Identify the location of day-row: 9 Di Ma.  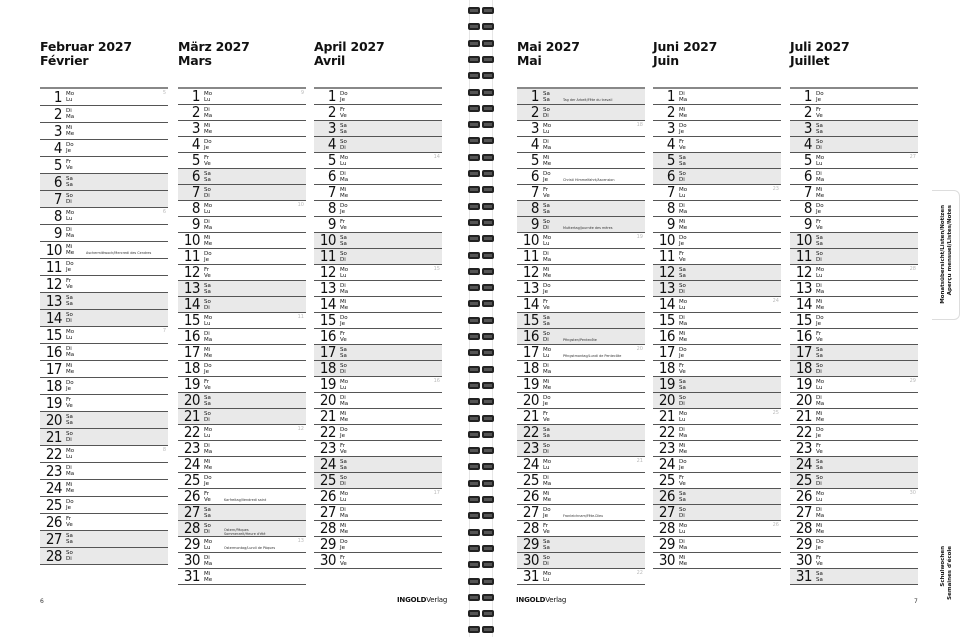
(104, 233).